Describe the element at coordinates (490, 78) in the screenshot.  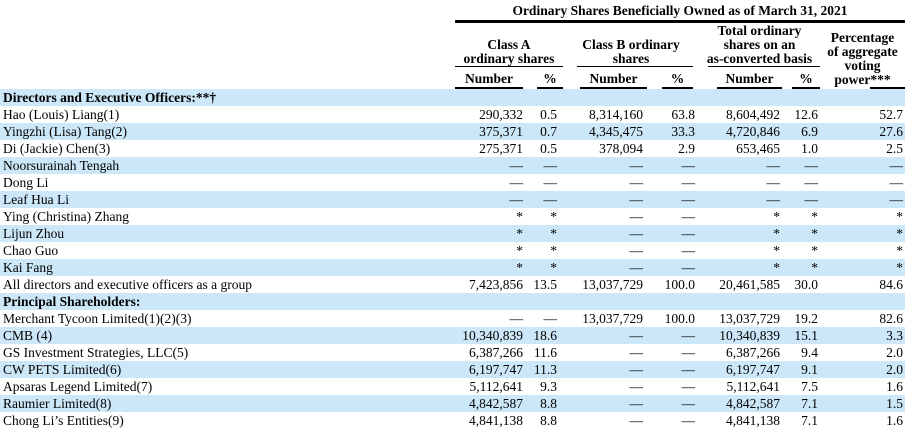
I see `col-header-class-a-number: Number` at that location.